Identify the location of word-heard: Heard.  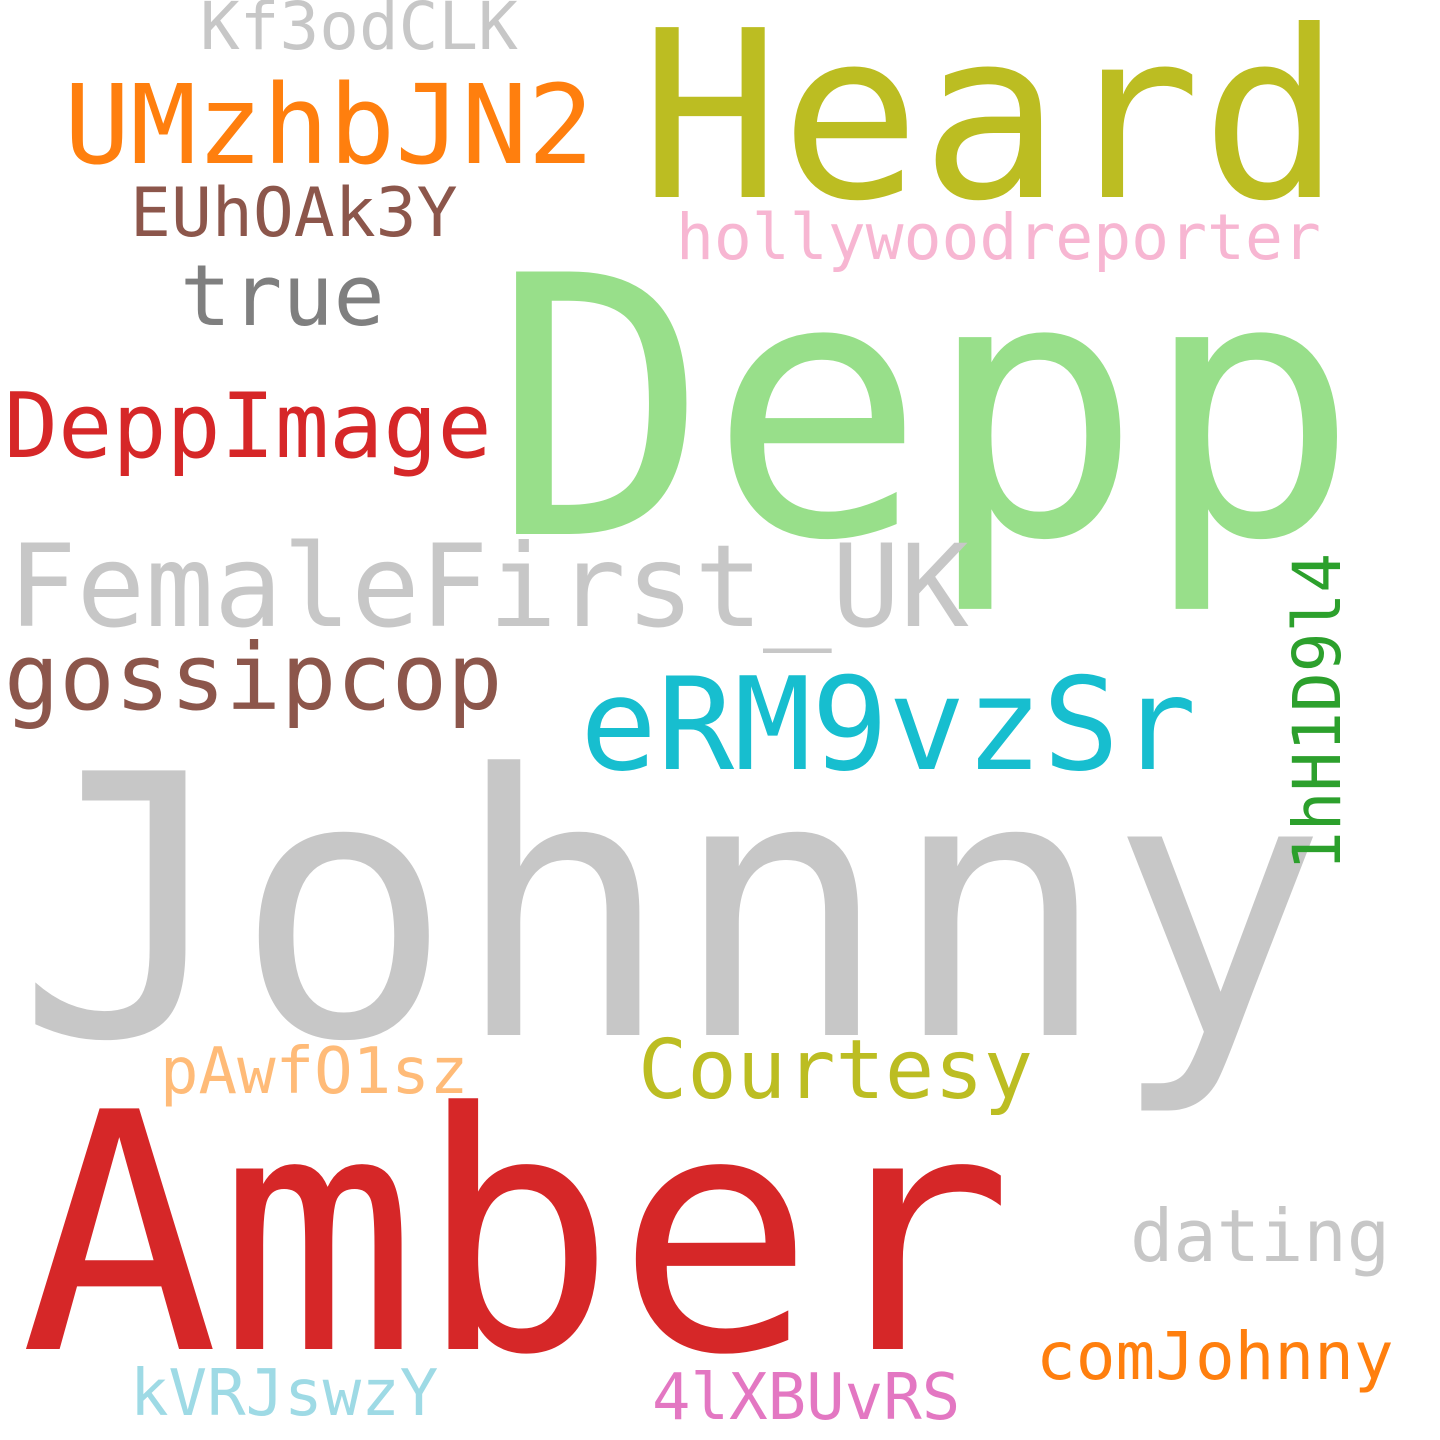
(991, 126).